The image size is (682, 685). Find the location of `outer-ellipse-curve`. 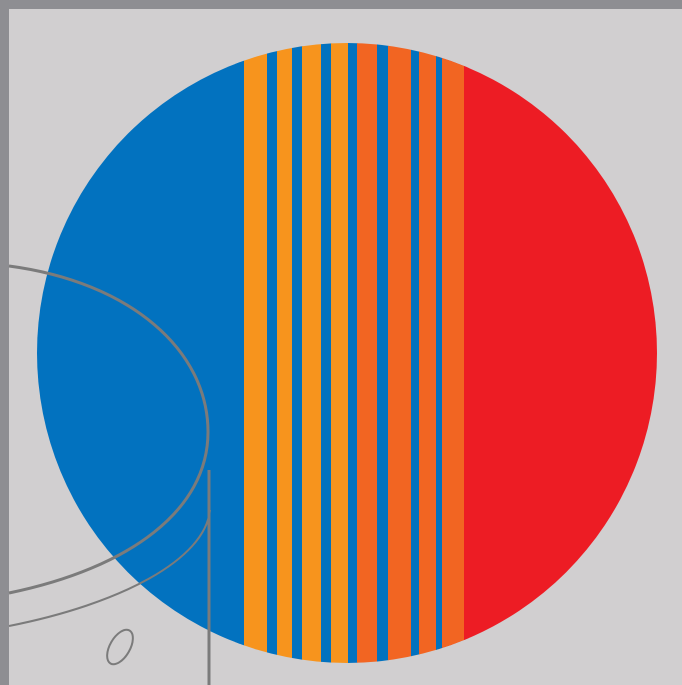

outer-ellipse-curve is located at coordinates (109, 429).